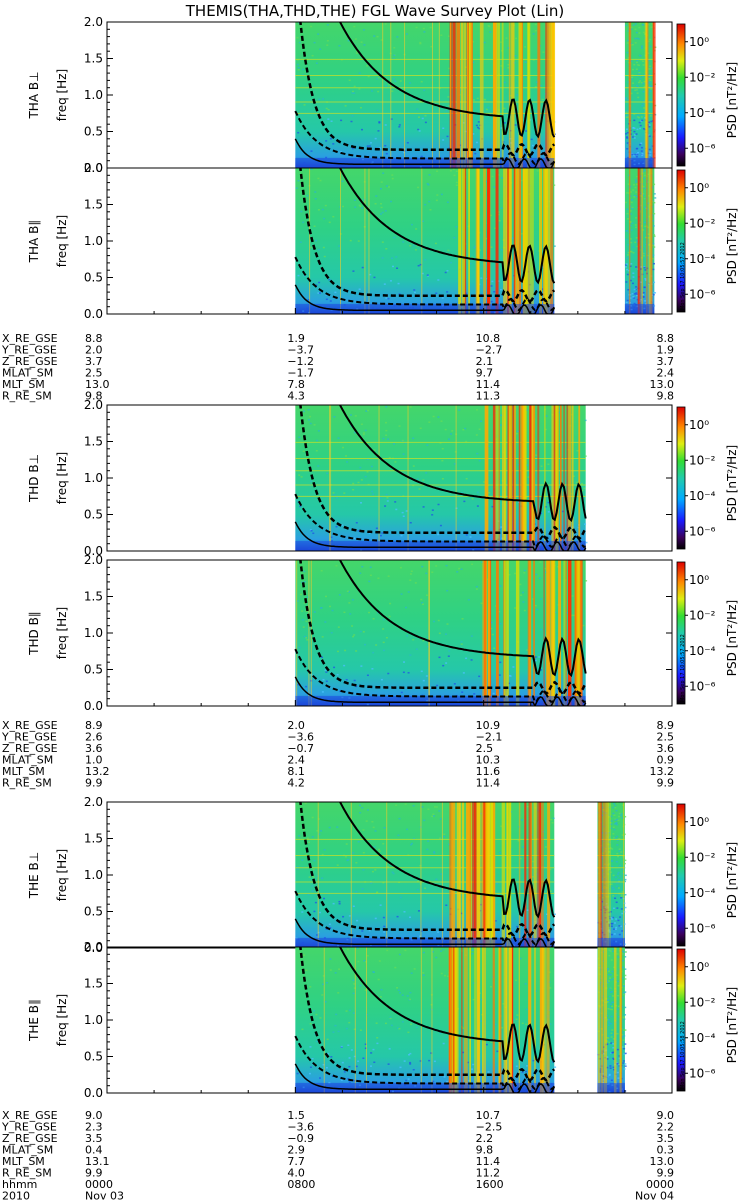 The height and width of the screenshot is (1200, 750). I want to click on colorbar-label: PSD [nT²/Hz], so click(732, 638).